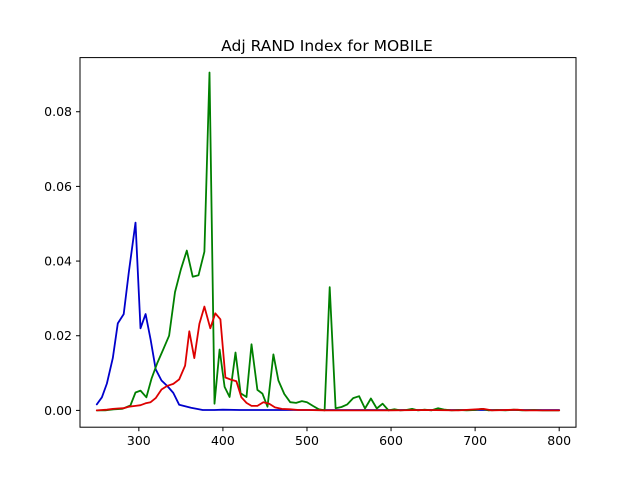 The height and width of the screenshot is (480, 640). Describe the element at coordinates (58, 261) in the screenshot. I see `y-tick-label: 0.04` at that location.